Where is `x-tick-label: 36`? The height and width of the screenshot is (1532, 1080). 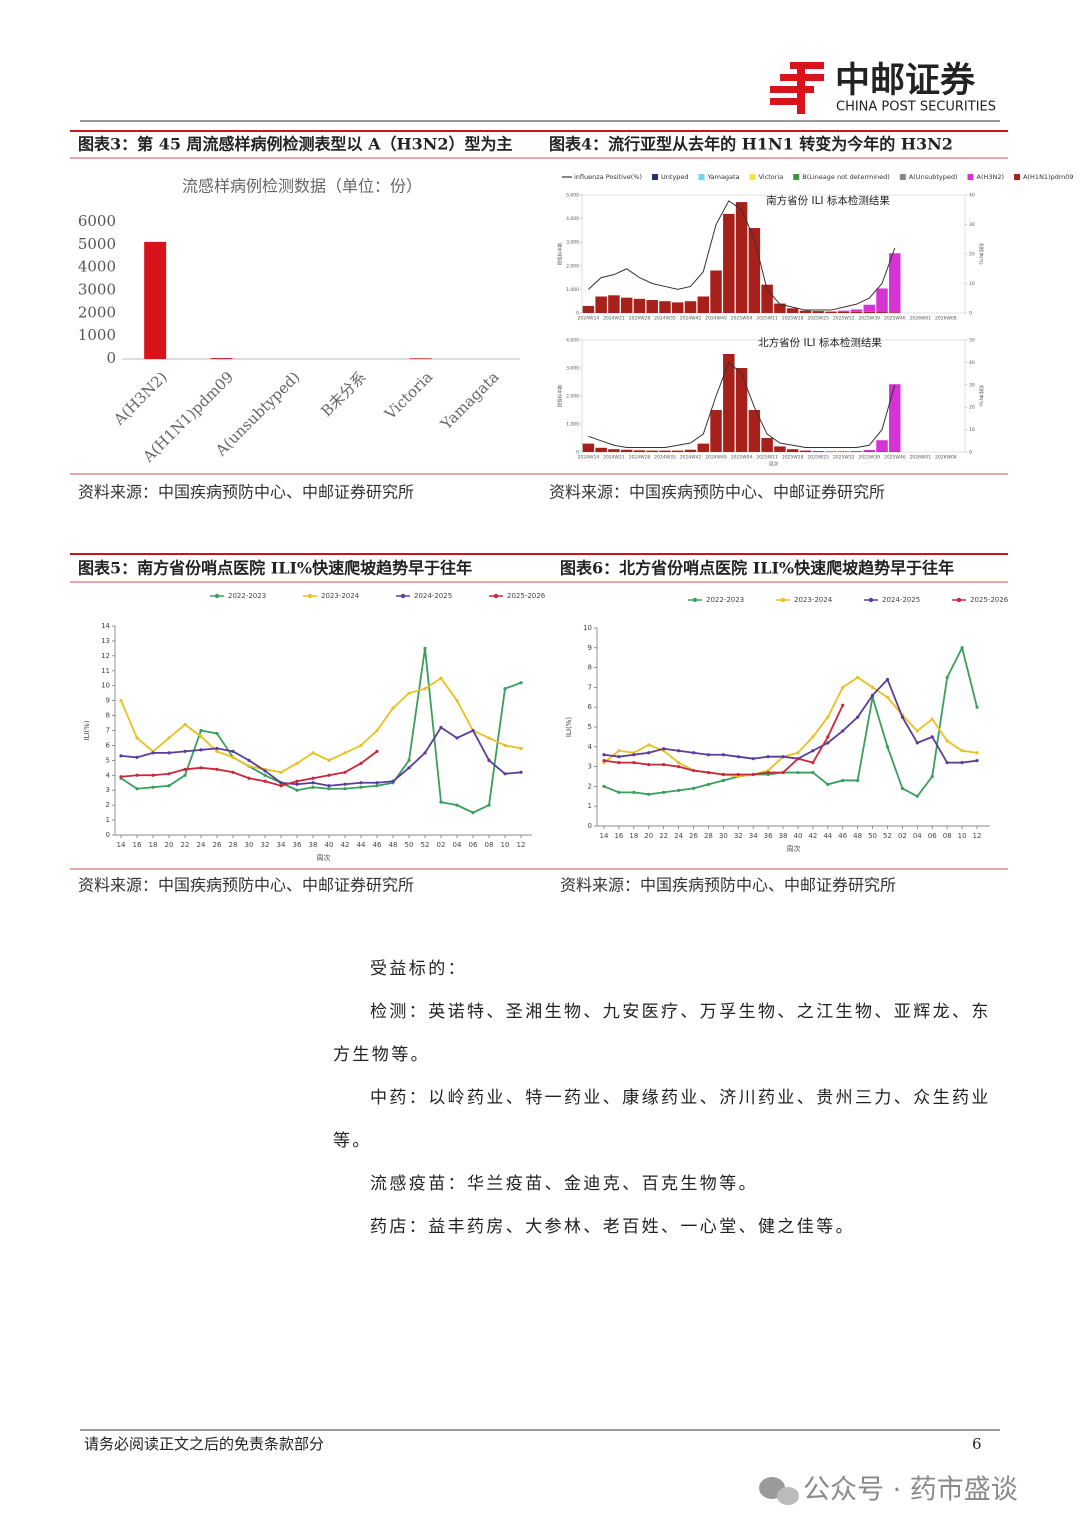
x-tick-label: 36 is located at coordinates (297, 845).